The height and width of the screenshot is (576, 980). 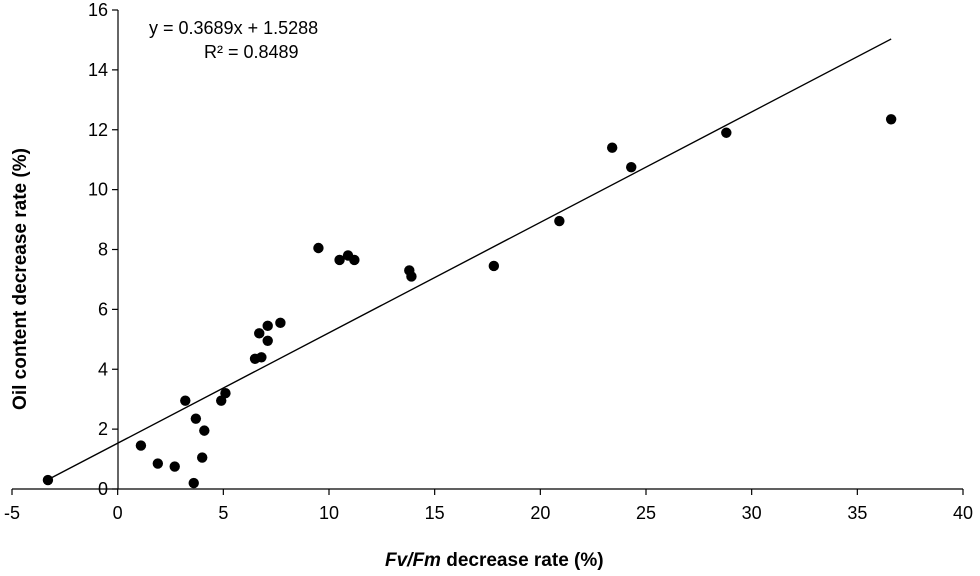 What do you see at coordinates (98, 190) in the screenshot?
I see `y-tick-label: 10` at bounding box center [98, 190].